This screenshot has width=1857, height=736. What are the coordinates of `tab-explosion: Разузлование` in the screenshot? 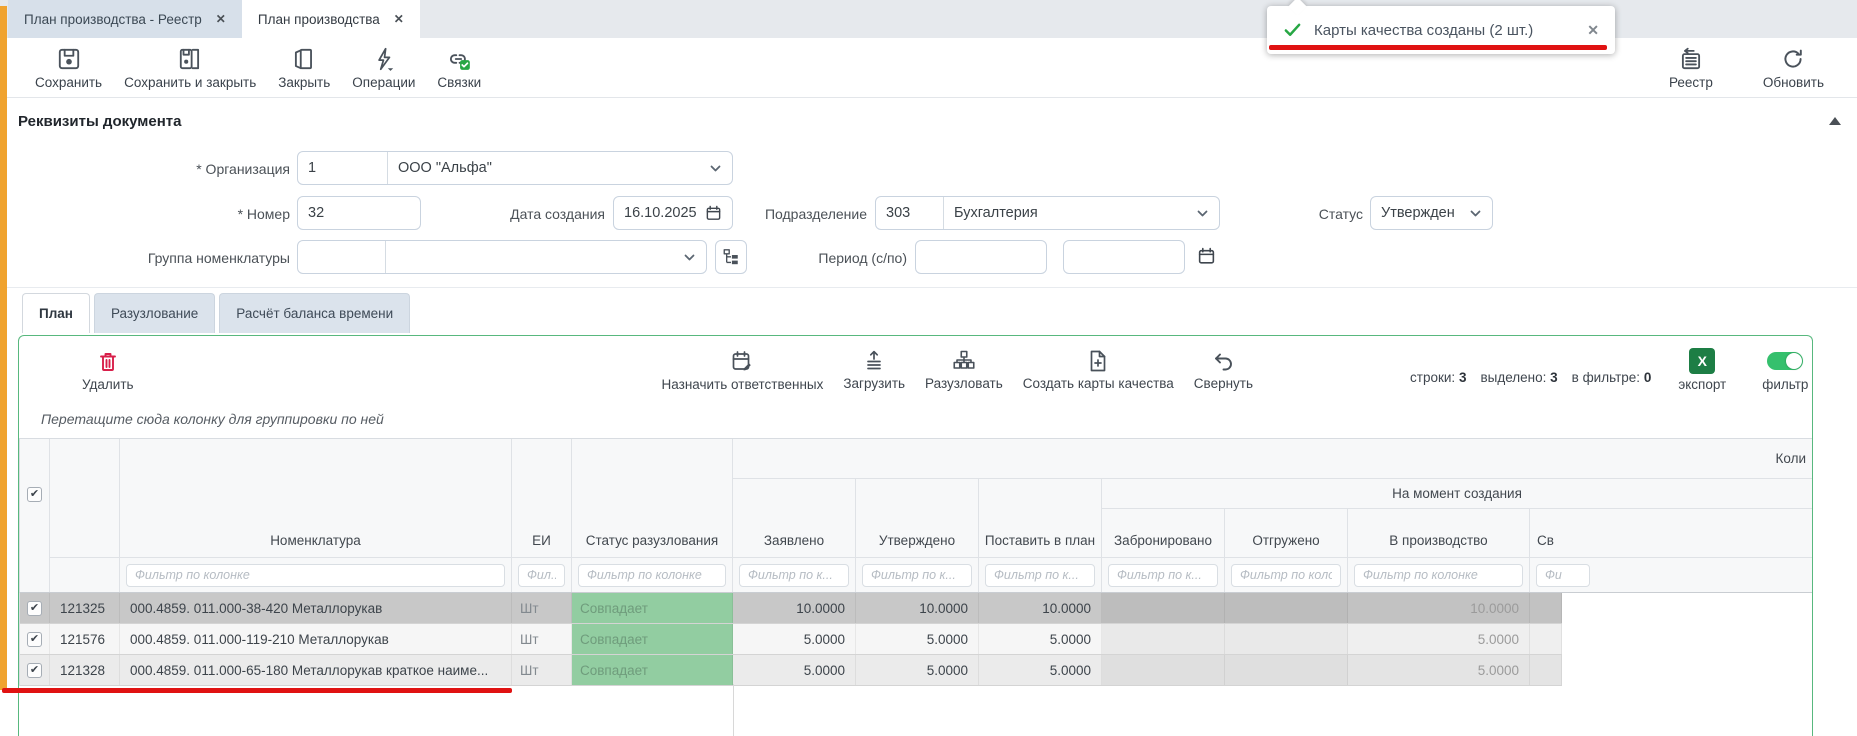 It's located at (154, 313).